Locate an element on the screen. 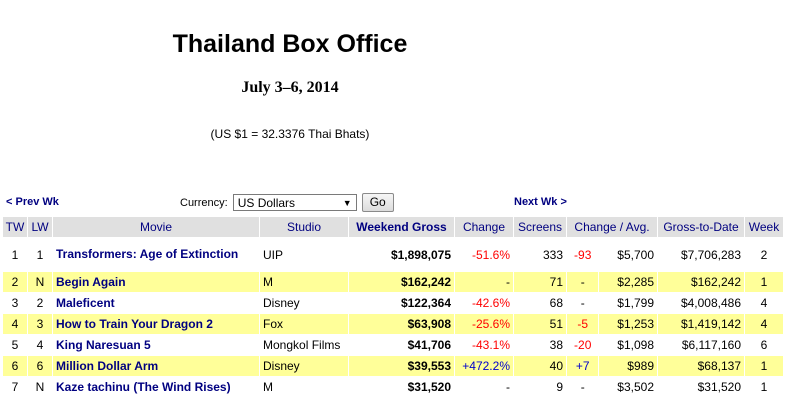 The height and width of the screenshot is (416, 794). cell-average: $3,502 is located at coordinates (628, 387).